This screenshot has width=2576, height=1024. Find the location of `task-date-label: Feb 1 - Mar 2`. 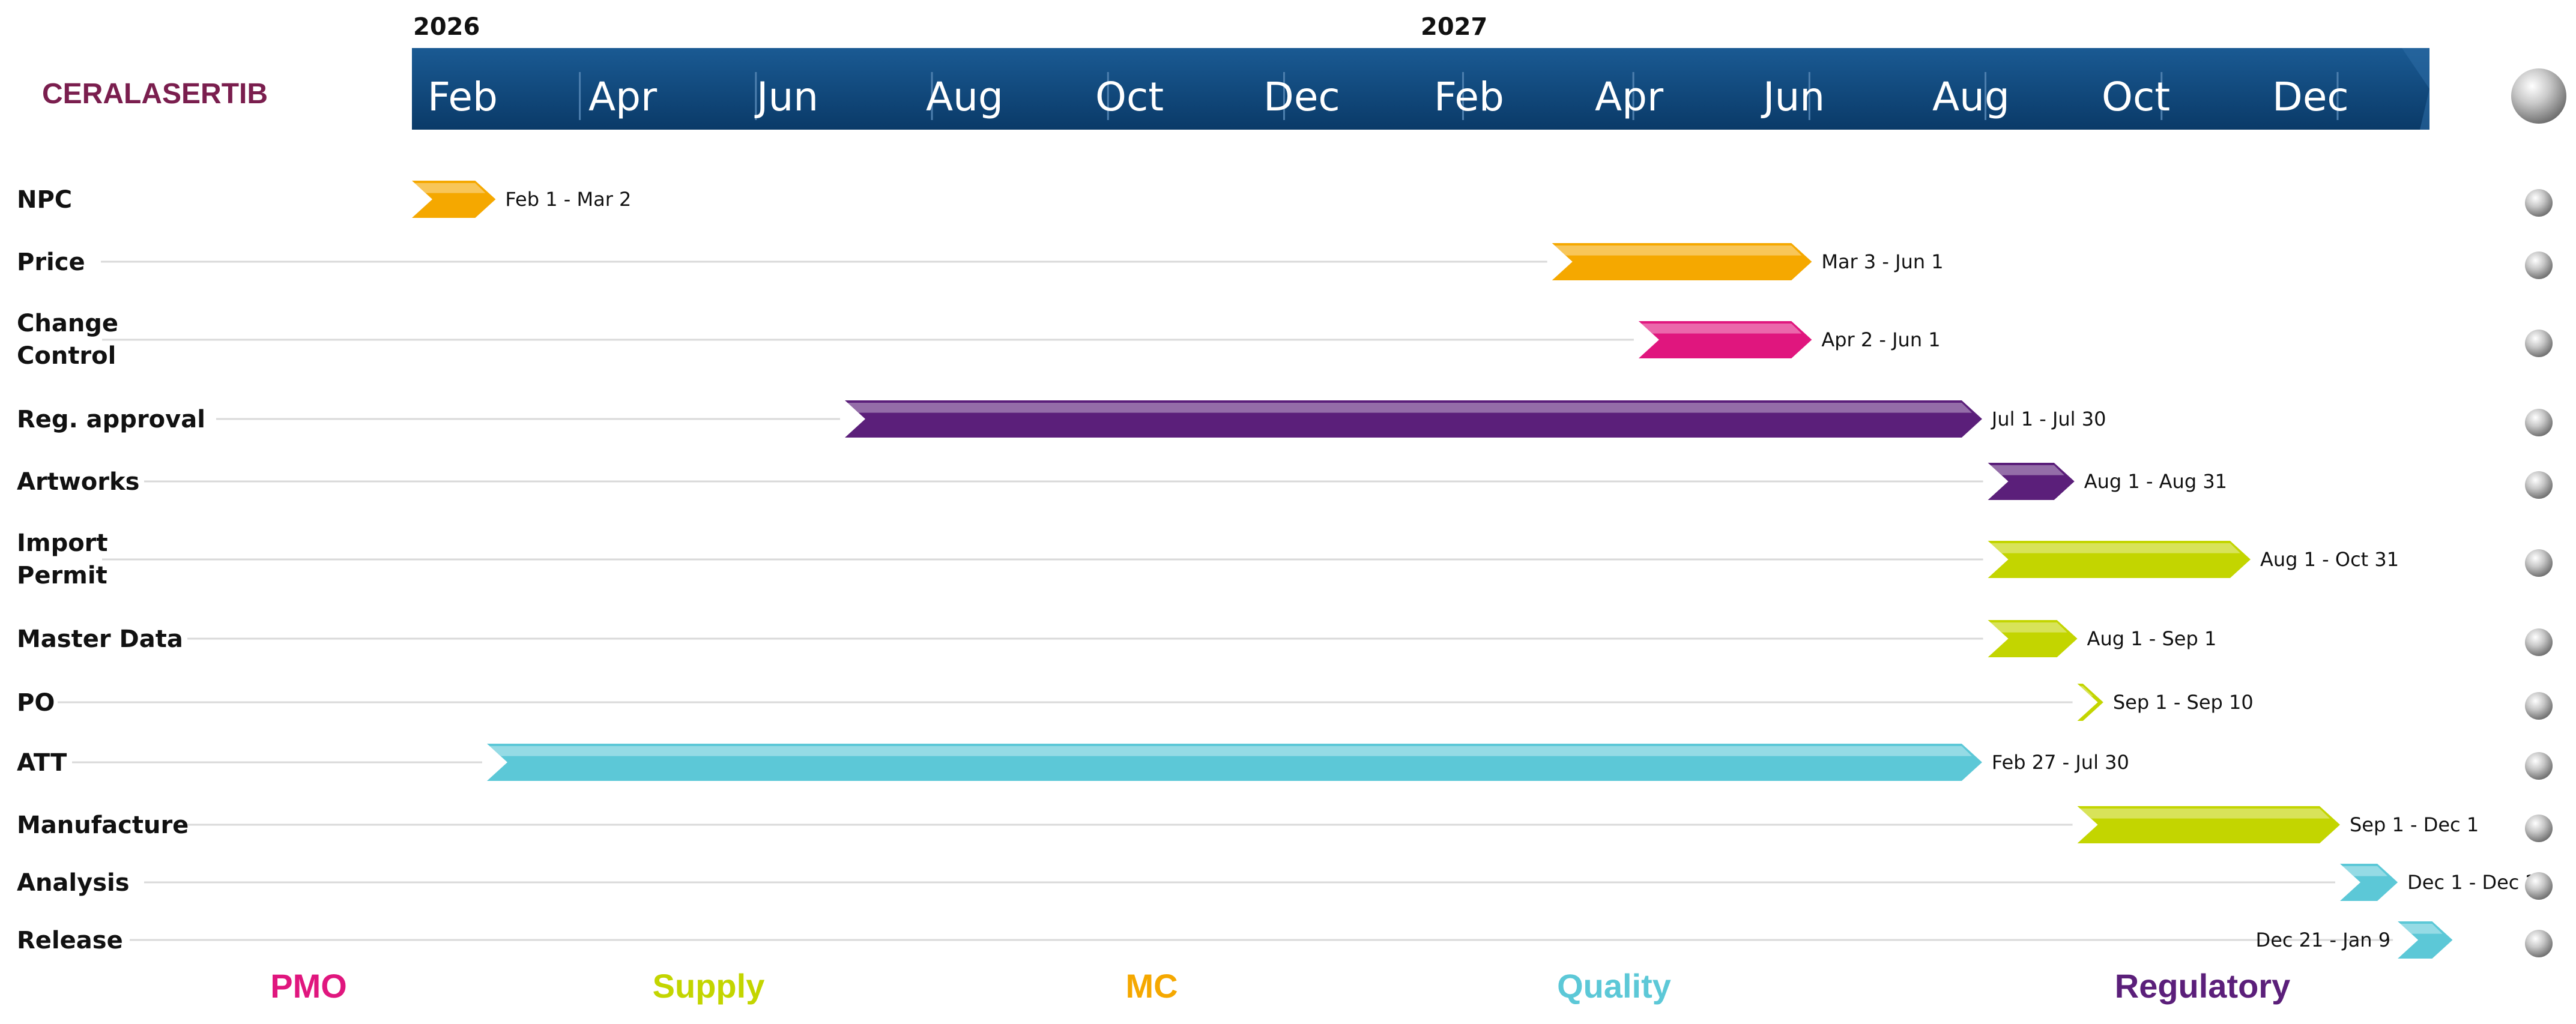

task-date-label: Feb 1 - Mar 2 is located at coordinates (568, 199).